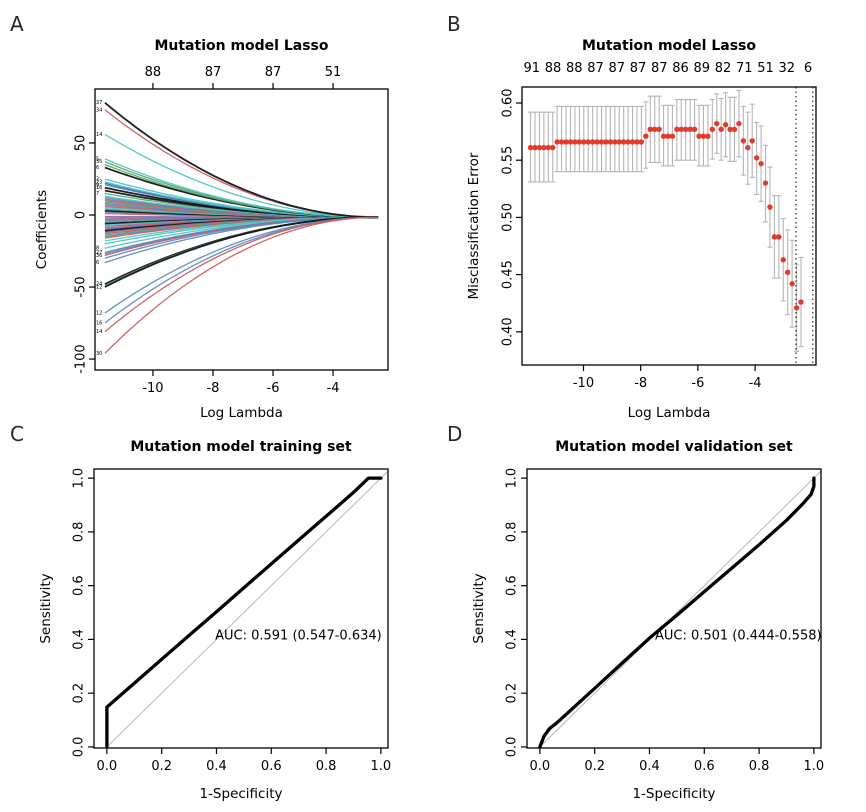  Describe the element at coordinates (454, 24) in the screenshot. I see `panel-label-B: B` at that location.